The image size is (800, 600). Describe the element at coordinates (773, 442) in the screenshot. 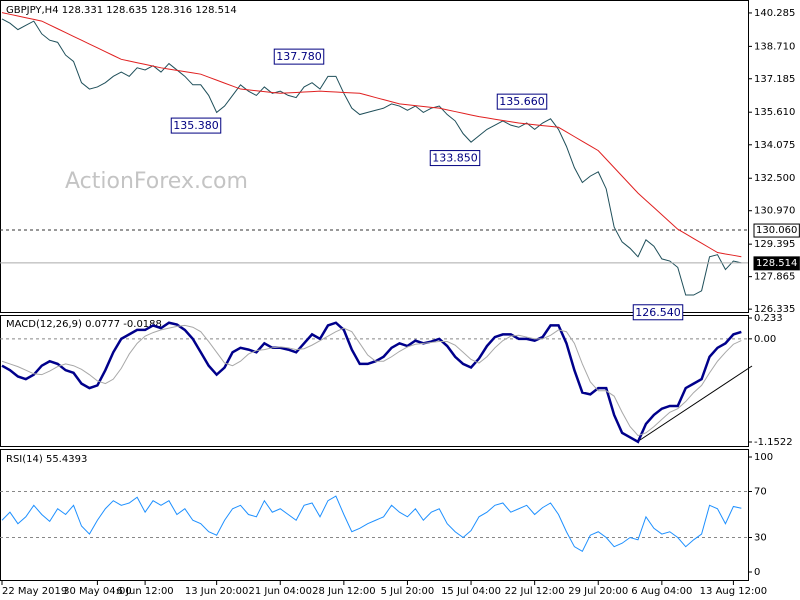

I see `y-tick-label: -1.1522` at that location.